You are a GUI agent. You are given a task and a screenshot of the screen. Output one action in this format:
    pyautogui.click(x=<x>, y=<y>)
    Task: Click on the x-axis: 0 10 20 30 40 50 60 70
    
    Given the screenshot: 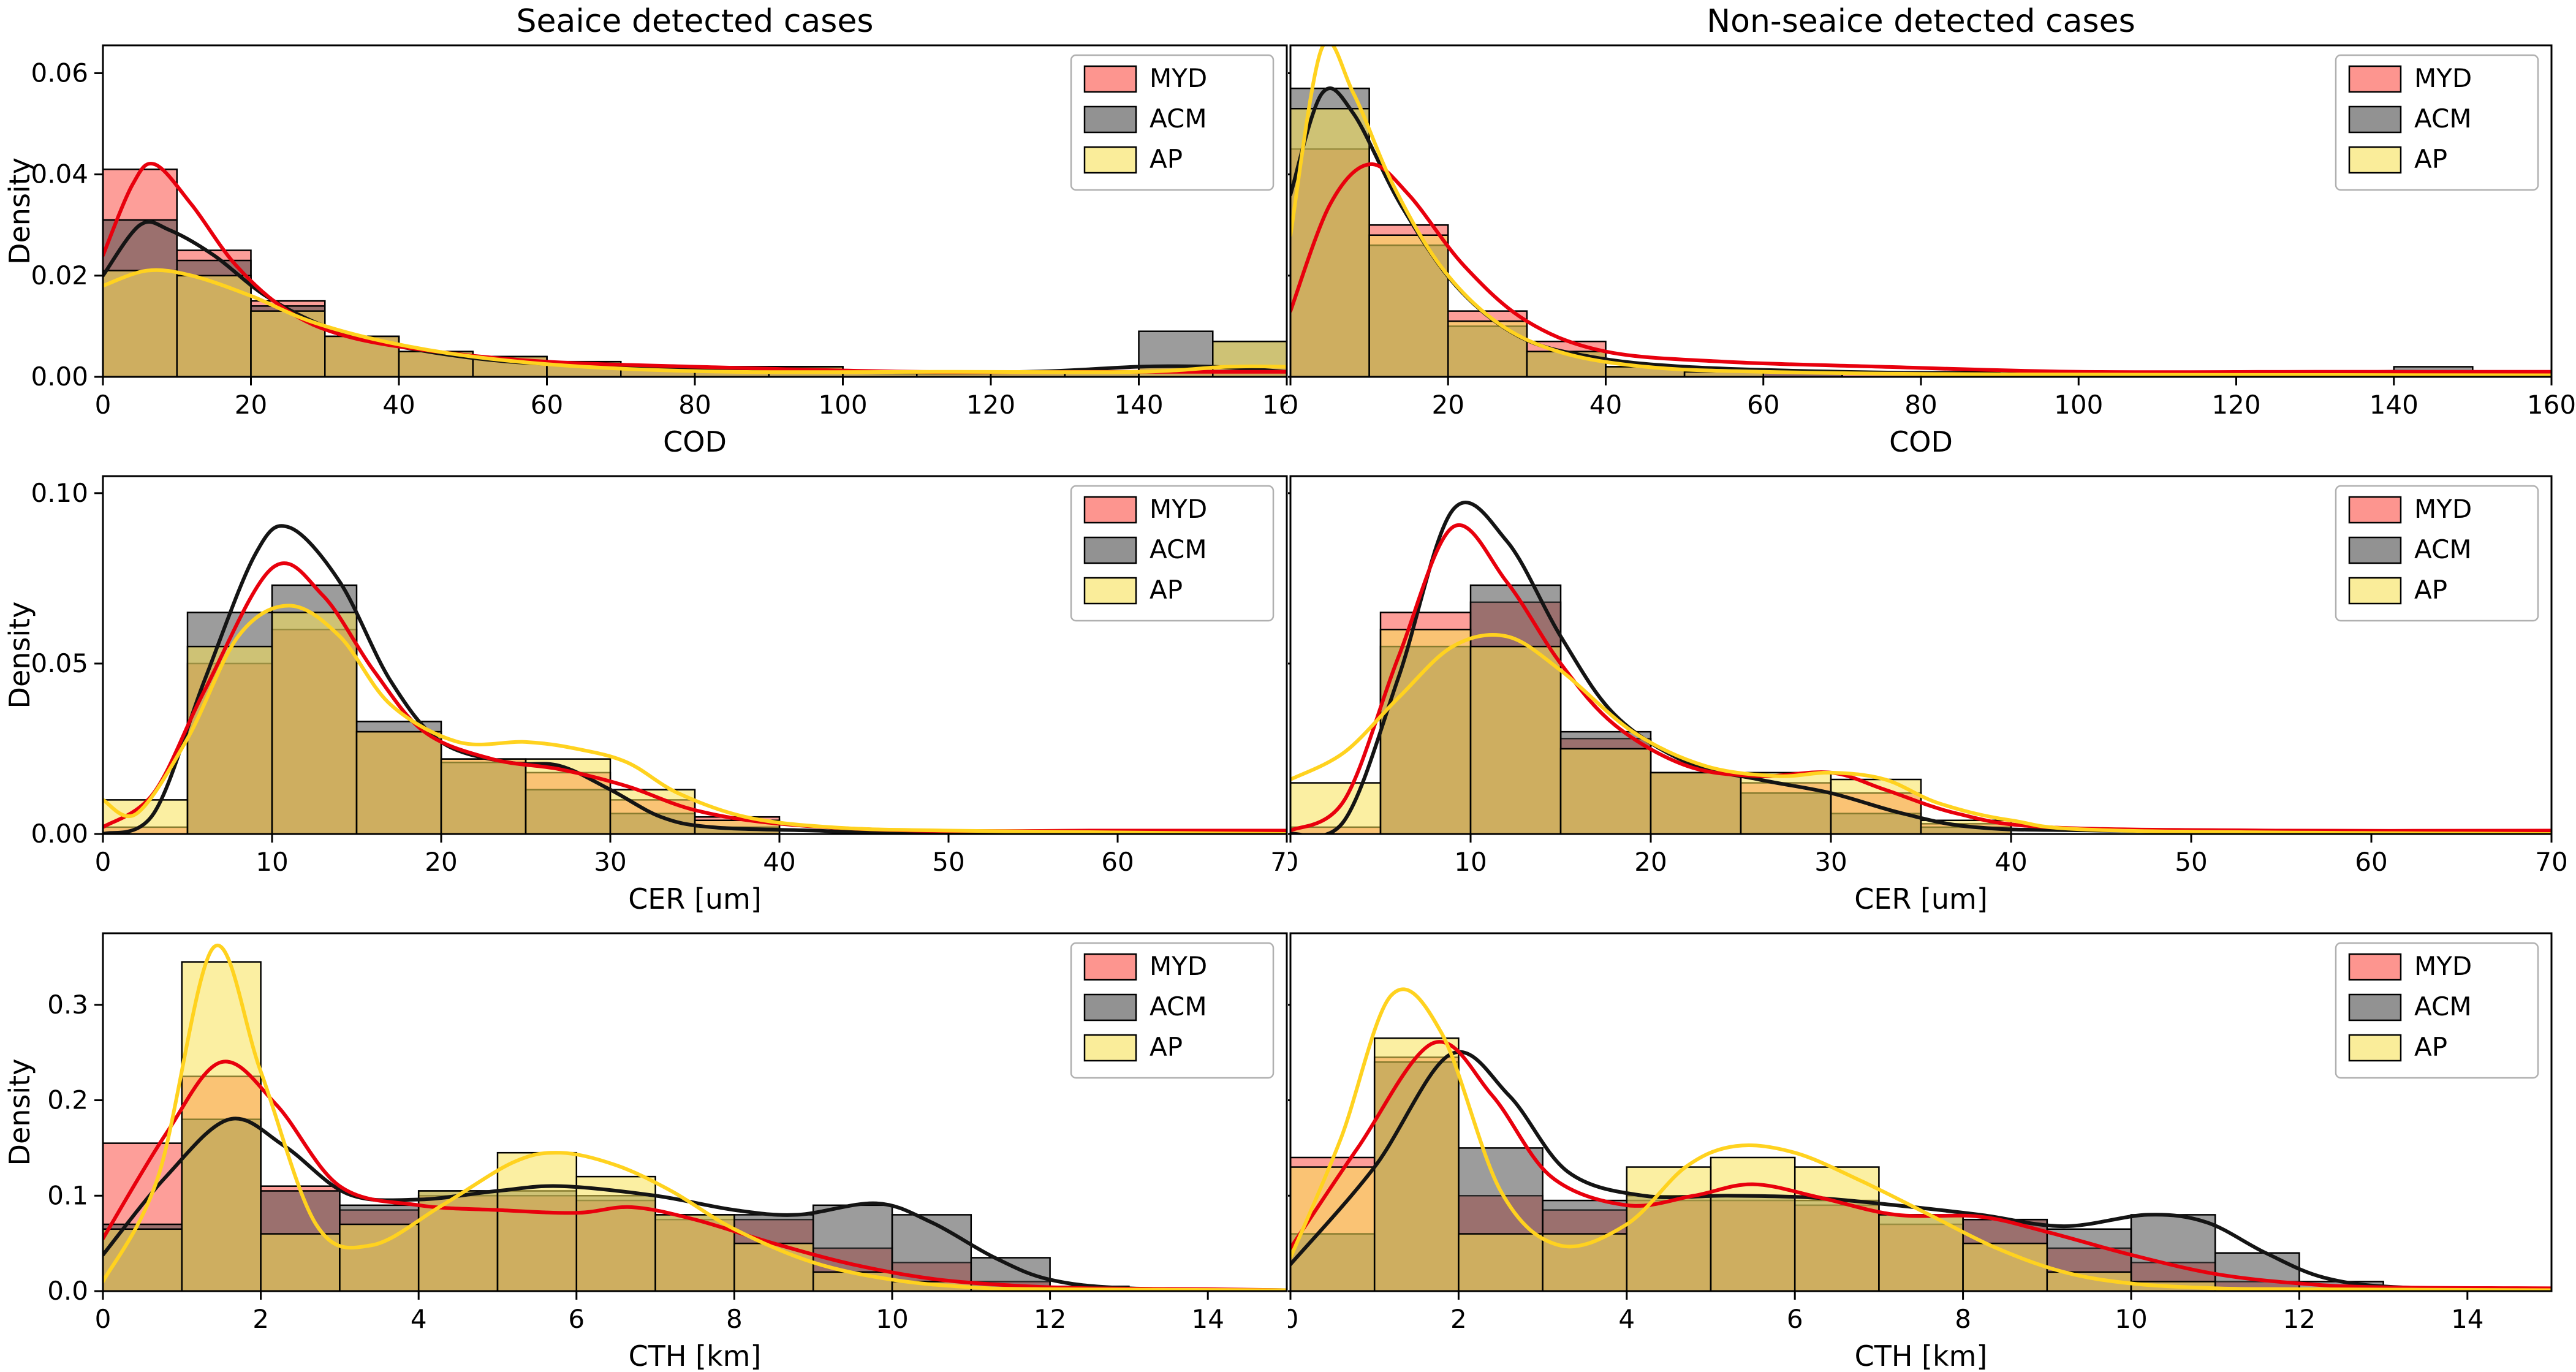 What is the action you would take?
    pyautogui.click(x=1928, y=855)
    